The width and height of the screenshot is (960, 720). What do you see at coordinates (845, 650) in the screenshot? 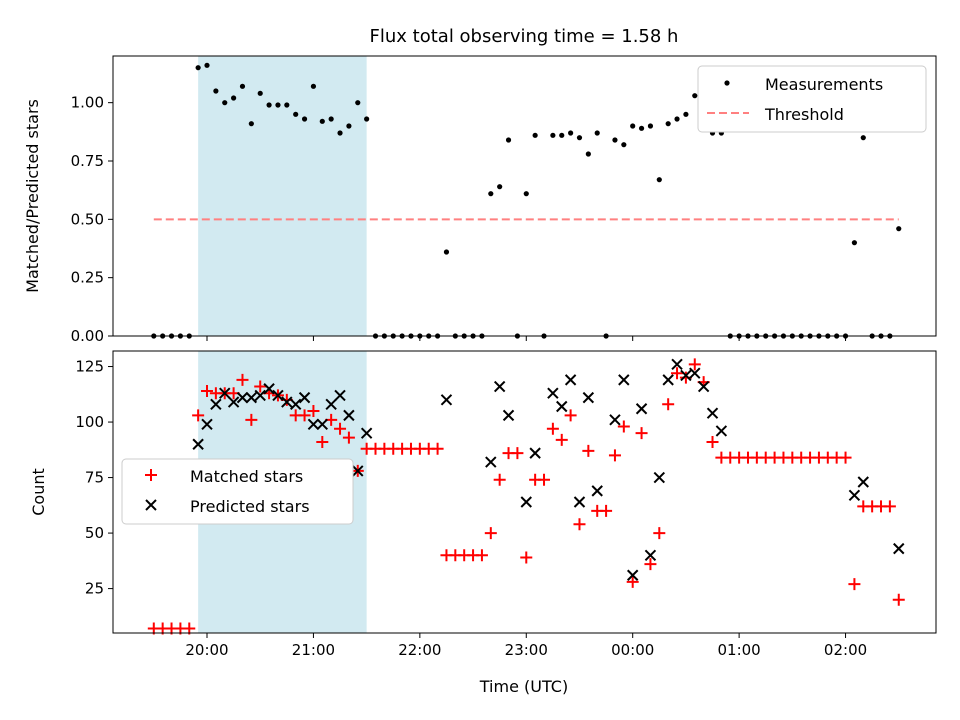
I see `x-tick-label: 02:00` at bounding box center [845, 650].